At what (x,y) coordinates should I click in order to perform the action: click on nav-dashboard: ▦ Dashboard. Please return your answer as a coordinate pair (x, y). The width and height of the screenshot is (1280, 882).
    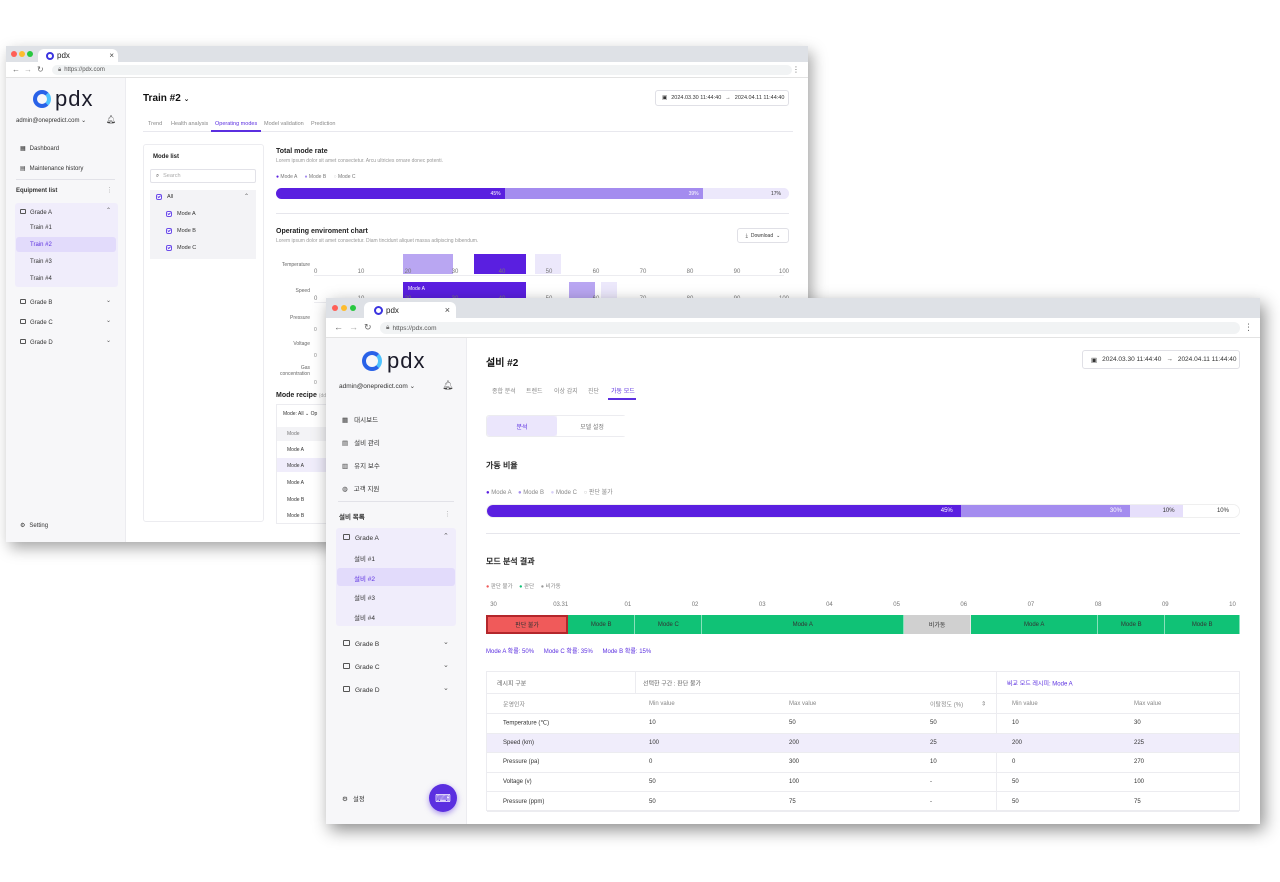
    Looking at the image, I should click on (39, 148).